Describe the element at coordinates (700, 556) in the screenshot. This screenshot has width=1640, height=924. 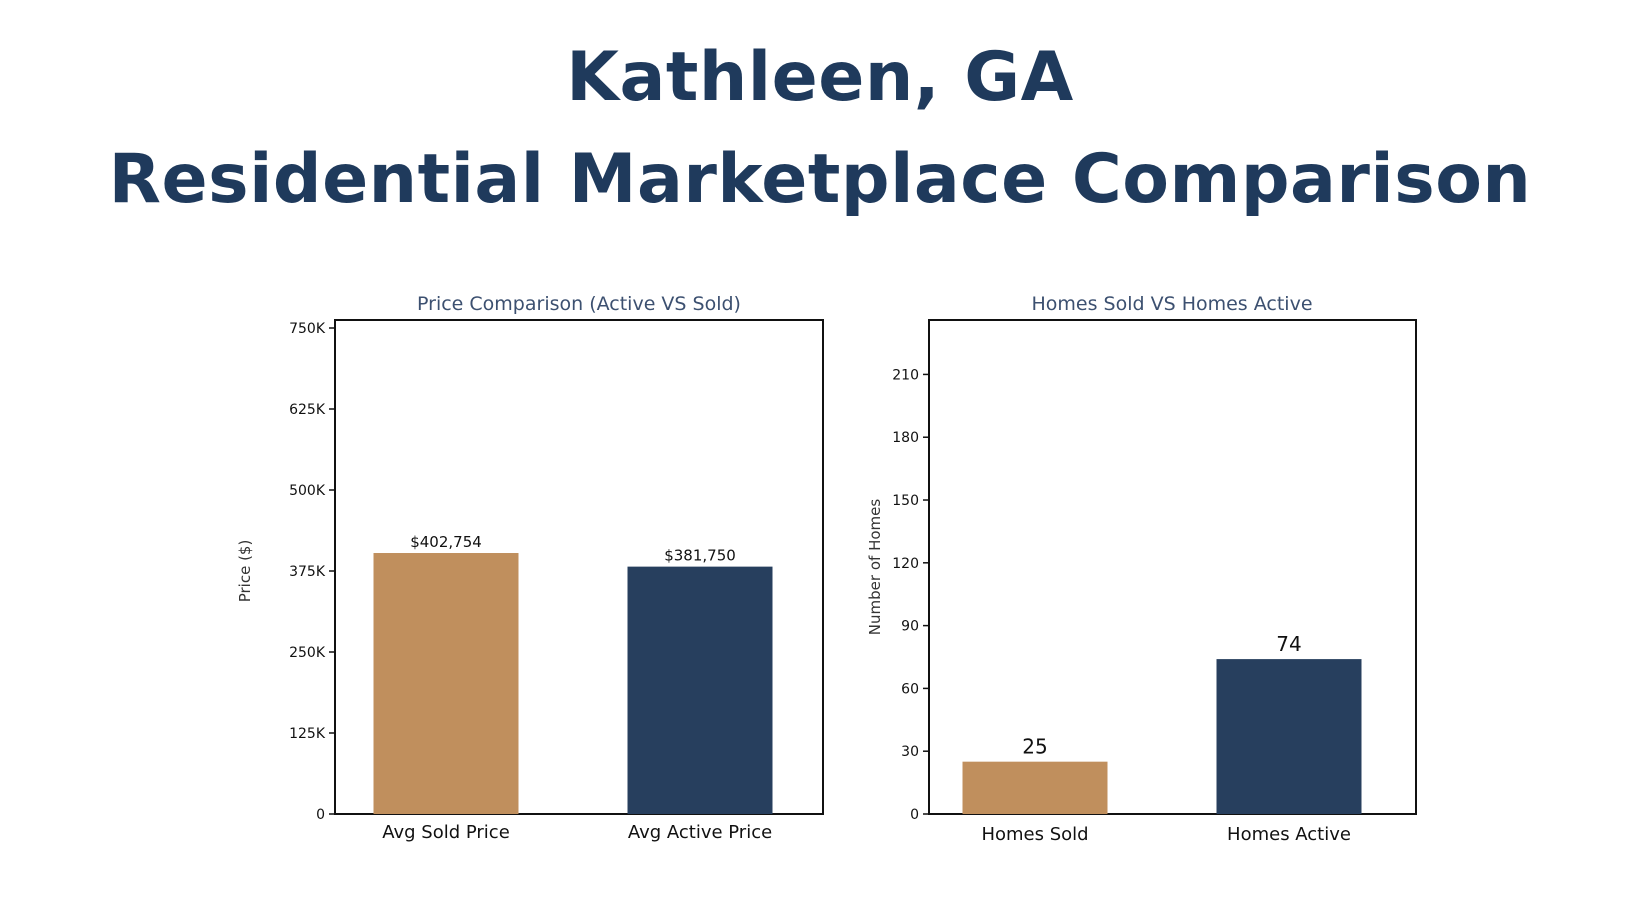
I see `data-label: $381,750` at that location.